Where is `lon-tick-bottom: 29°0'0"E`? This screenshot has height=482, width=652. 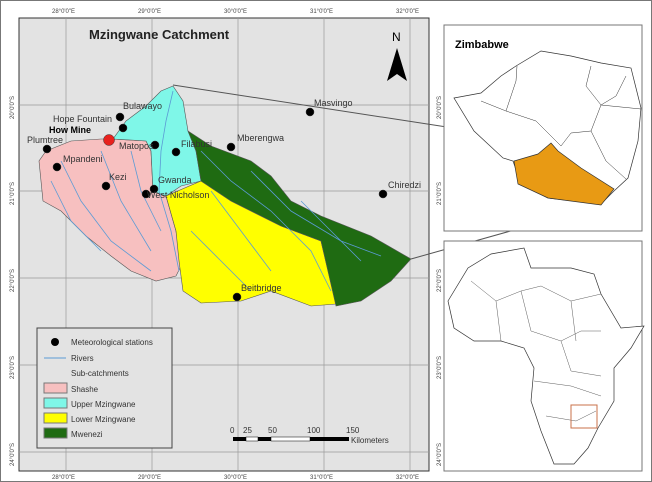
lon-tick-bottom: 29°0'0"E is located at coordinates (149, 478).